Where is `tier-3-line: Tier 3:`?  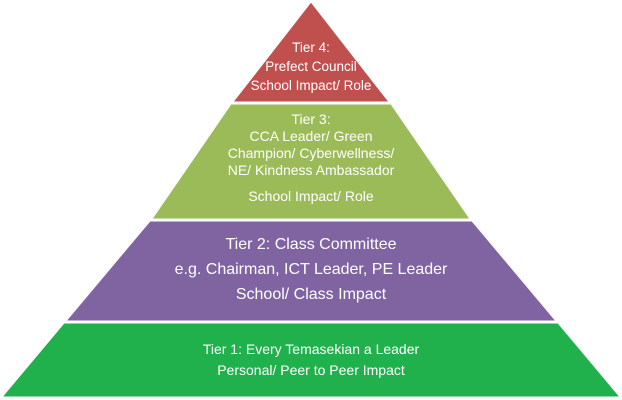
tier-3-line: Tier 3: is located at coordinates (311, 119).